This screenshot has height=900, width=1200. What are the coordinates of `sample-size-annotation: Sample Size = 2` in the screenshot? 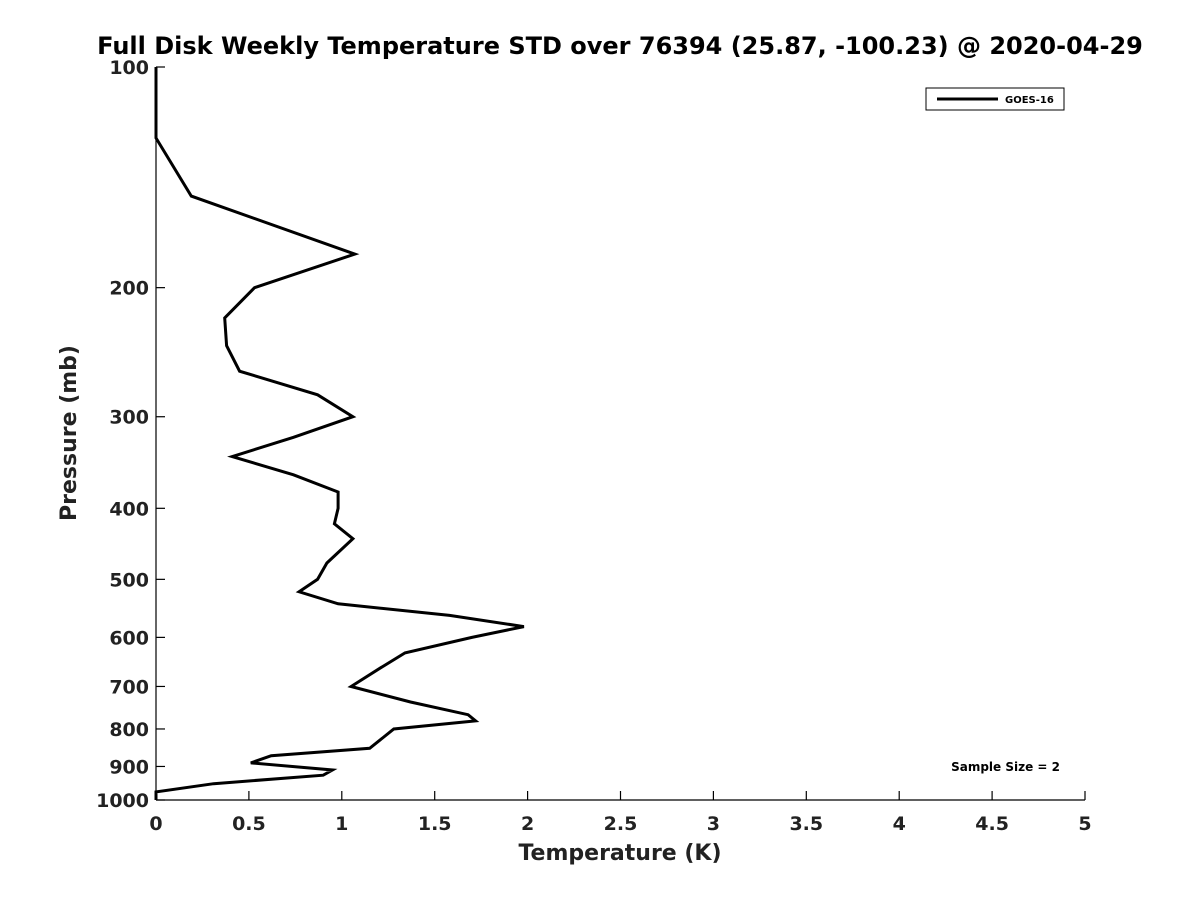 It's located at (1005, 767).